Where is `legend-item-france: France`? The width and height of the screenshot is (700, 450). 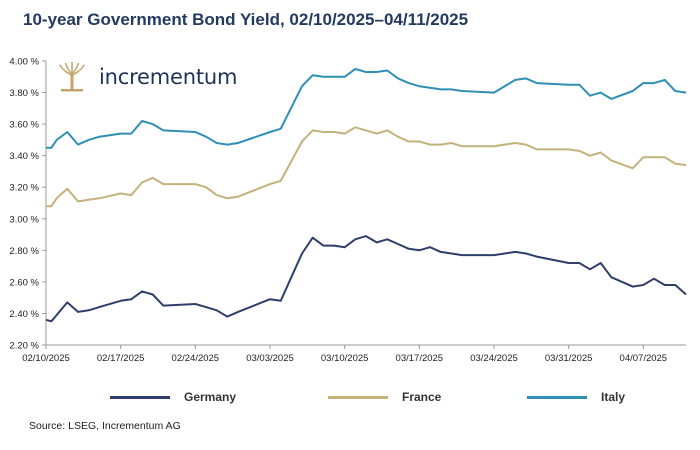 legend-item-france: France is located at coordinates (384, 397).